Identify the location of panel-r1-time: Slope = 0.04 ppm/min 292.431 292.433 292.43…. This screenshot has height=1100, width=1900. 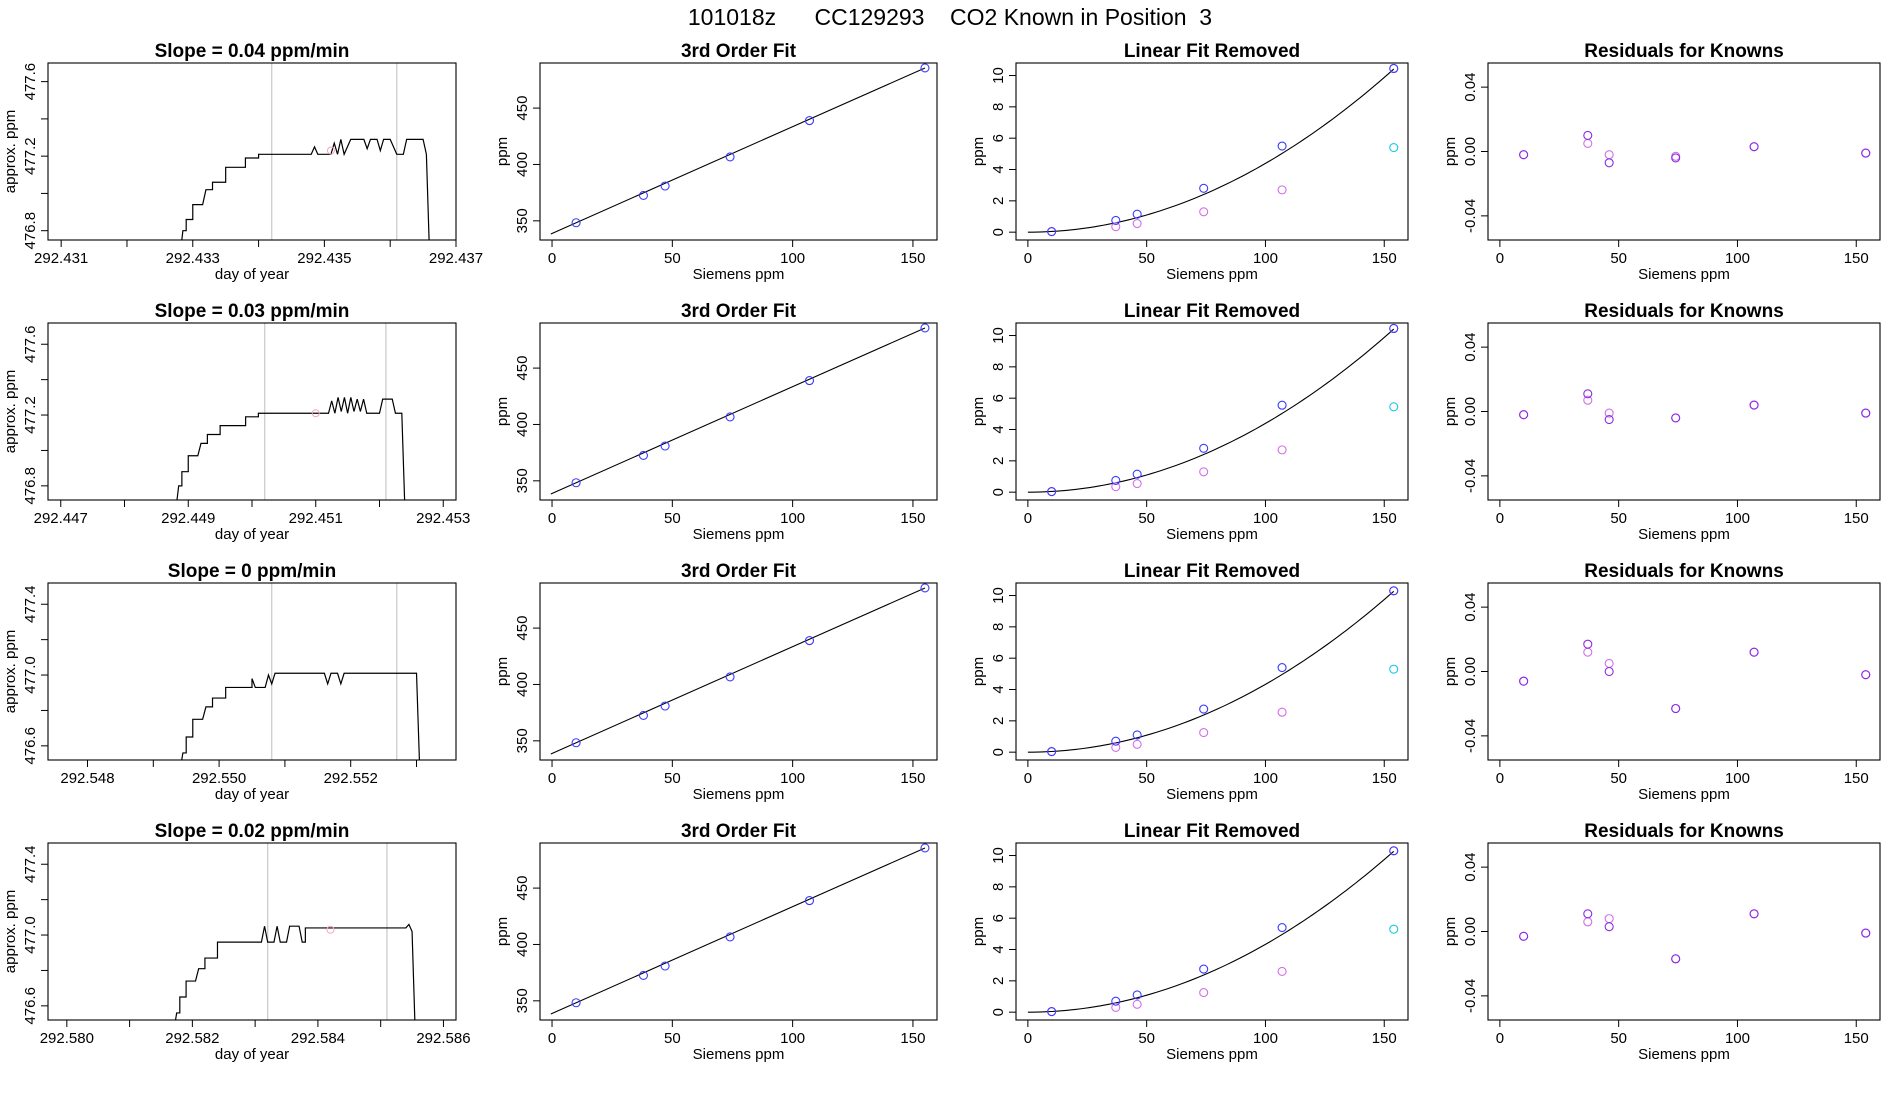
(242, 162).